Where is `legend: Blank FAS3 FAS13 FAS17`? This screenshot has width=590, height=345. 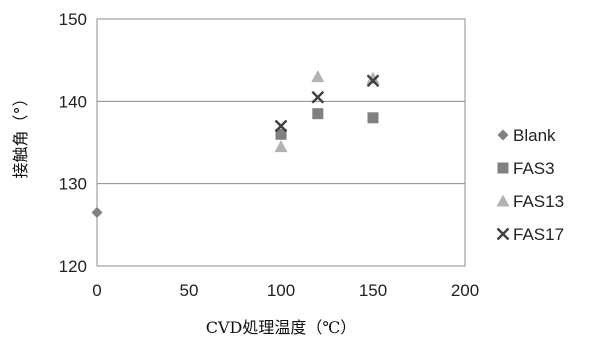 legend: Blank FAS3 FAS13 FAS17 is located at coordinates (530, 185).